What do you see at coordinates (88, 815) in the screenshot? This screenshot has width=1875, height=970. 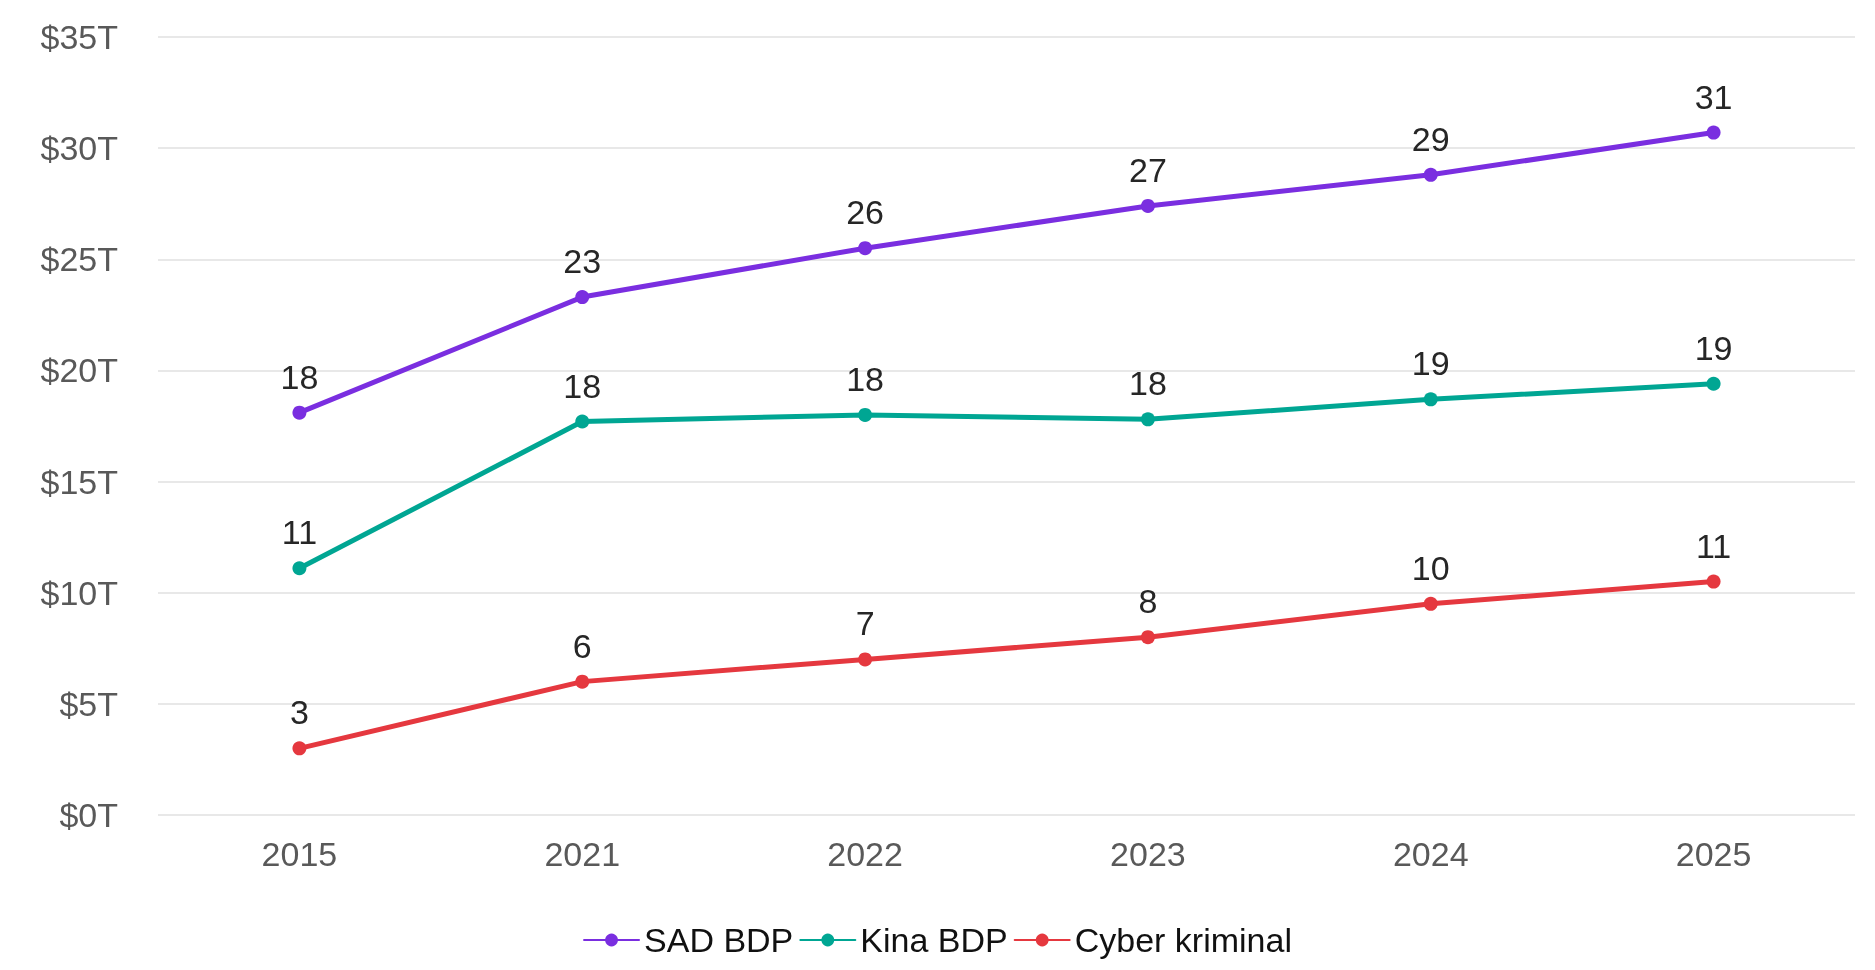 I see `y-tick-label: $0T` at bounding box center [88, 815].